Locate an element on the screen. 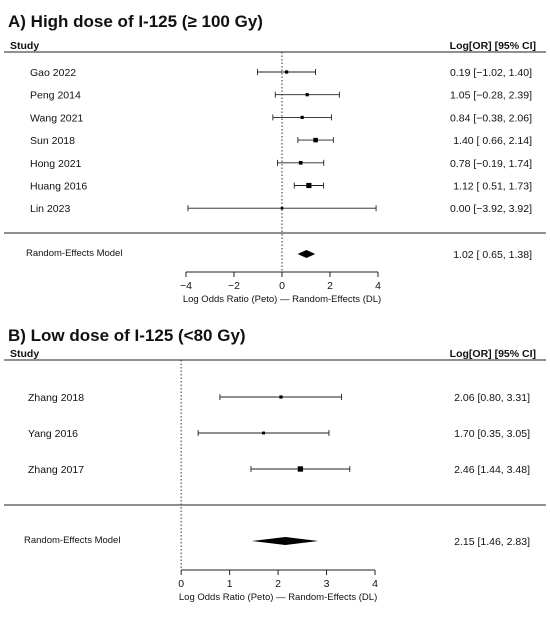 Image resolution: width=550 pixels, height=641 pixels. ci-value: 0.00 [−3.92, 3.92] is located at coordinates (491, 209).